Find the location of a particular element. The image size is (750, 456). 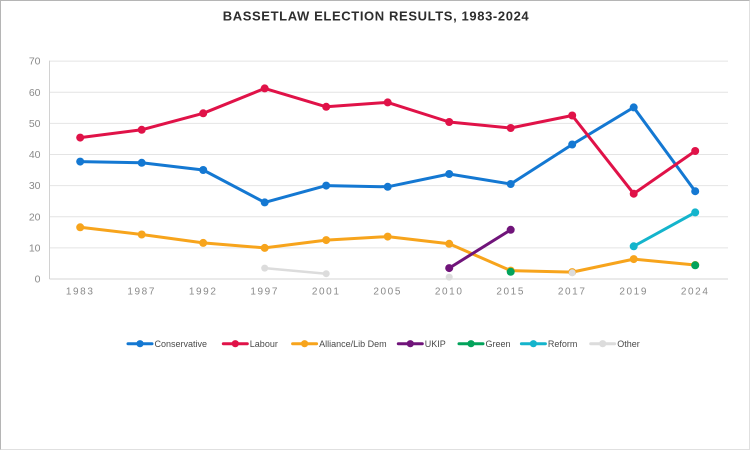

svg-text: 30 is located at coordinates (35, 186).